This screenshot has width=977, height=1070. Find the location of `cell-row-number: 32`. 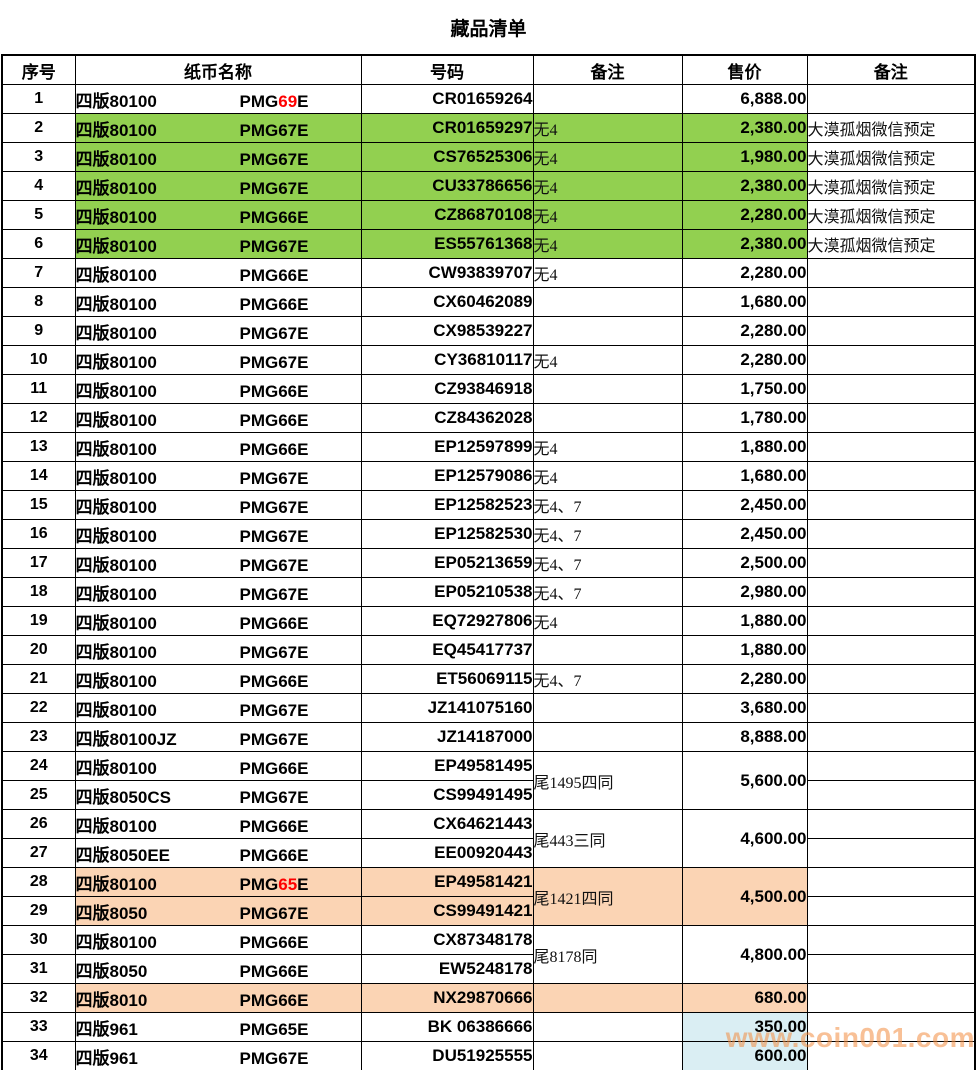

cell-row-number: 32 is located at coordinates (38, 998).